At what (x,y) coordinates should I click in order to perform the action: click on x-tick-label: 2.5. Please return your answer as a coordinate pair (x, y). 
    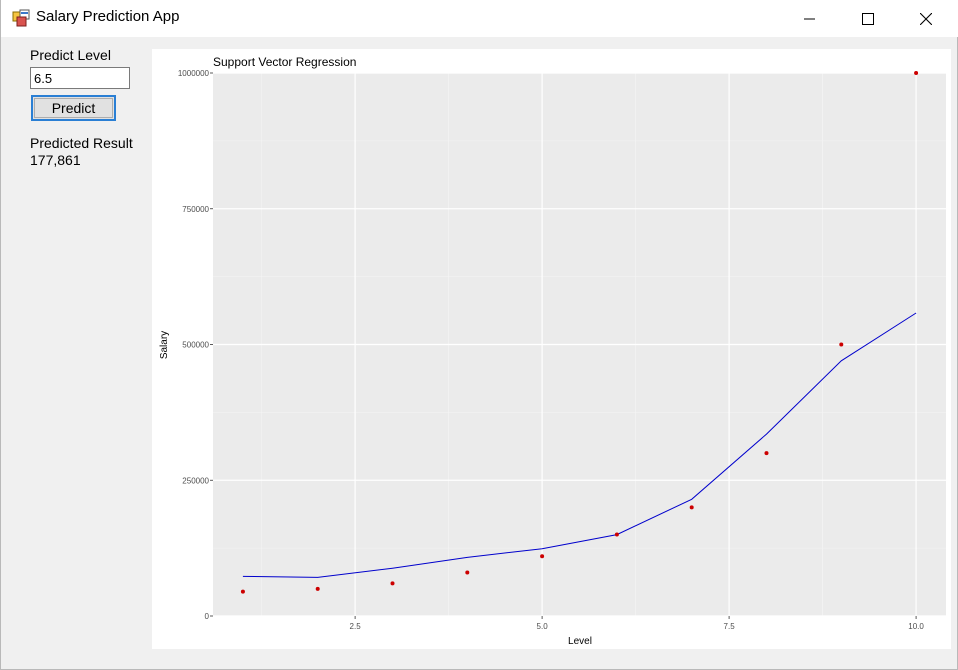
    Looking at the image, I should click on (356, 626).